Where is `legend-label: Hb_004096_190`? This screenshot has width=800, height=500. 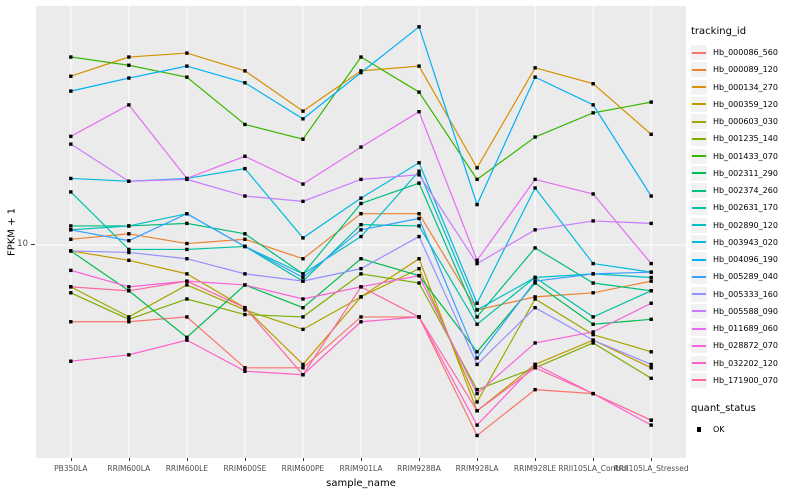 legend-label: Hb_004096_190 is located at coordinates (745, 260).